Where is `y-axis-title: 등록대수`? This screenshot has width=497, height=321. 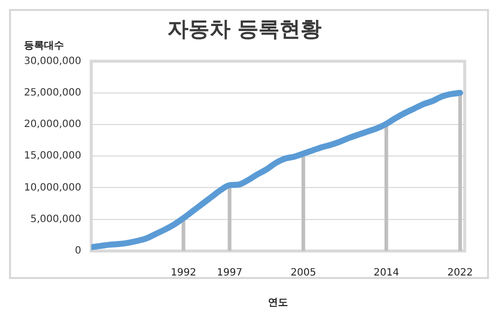
y-axis-title: 등록대수 is located at coordinates (44, 46).